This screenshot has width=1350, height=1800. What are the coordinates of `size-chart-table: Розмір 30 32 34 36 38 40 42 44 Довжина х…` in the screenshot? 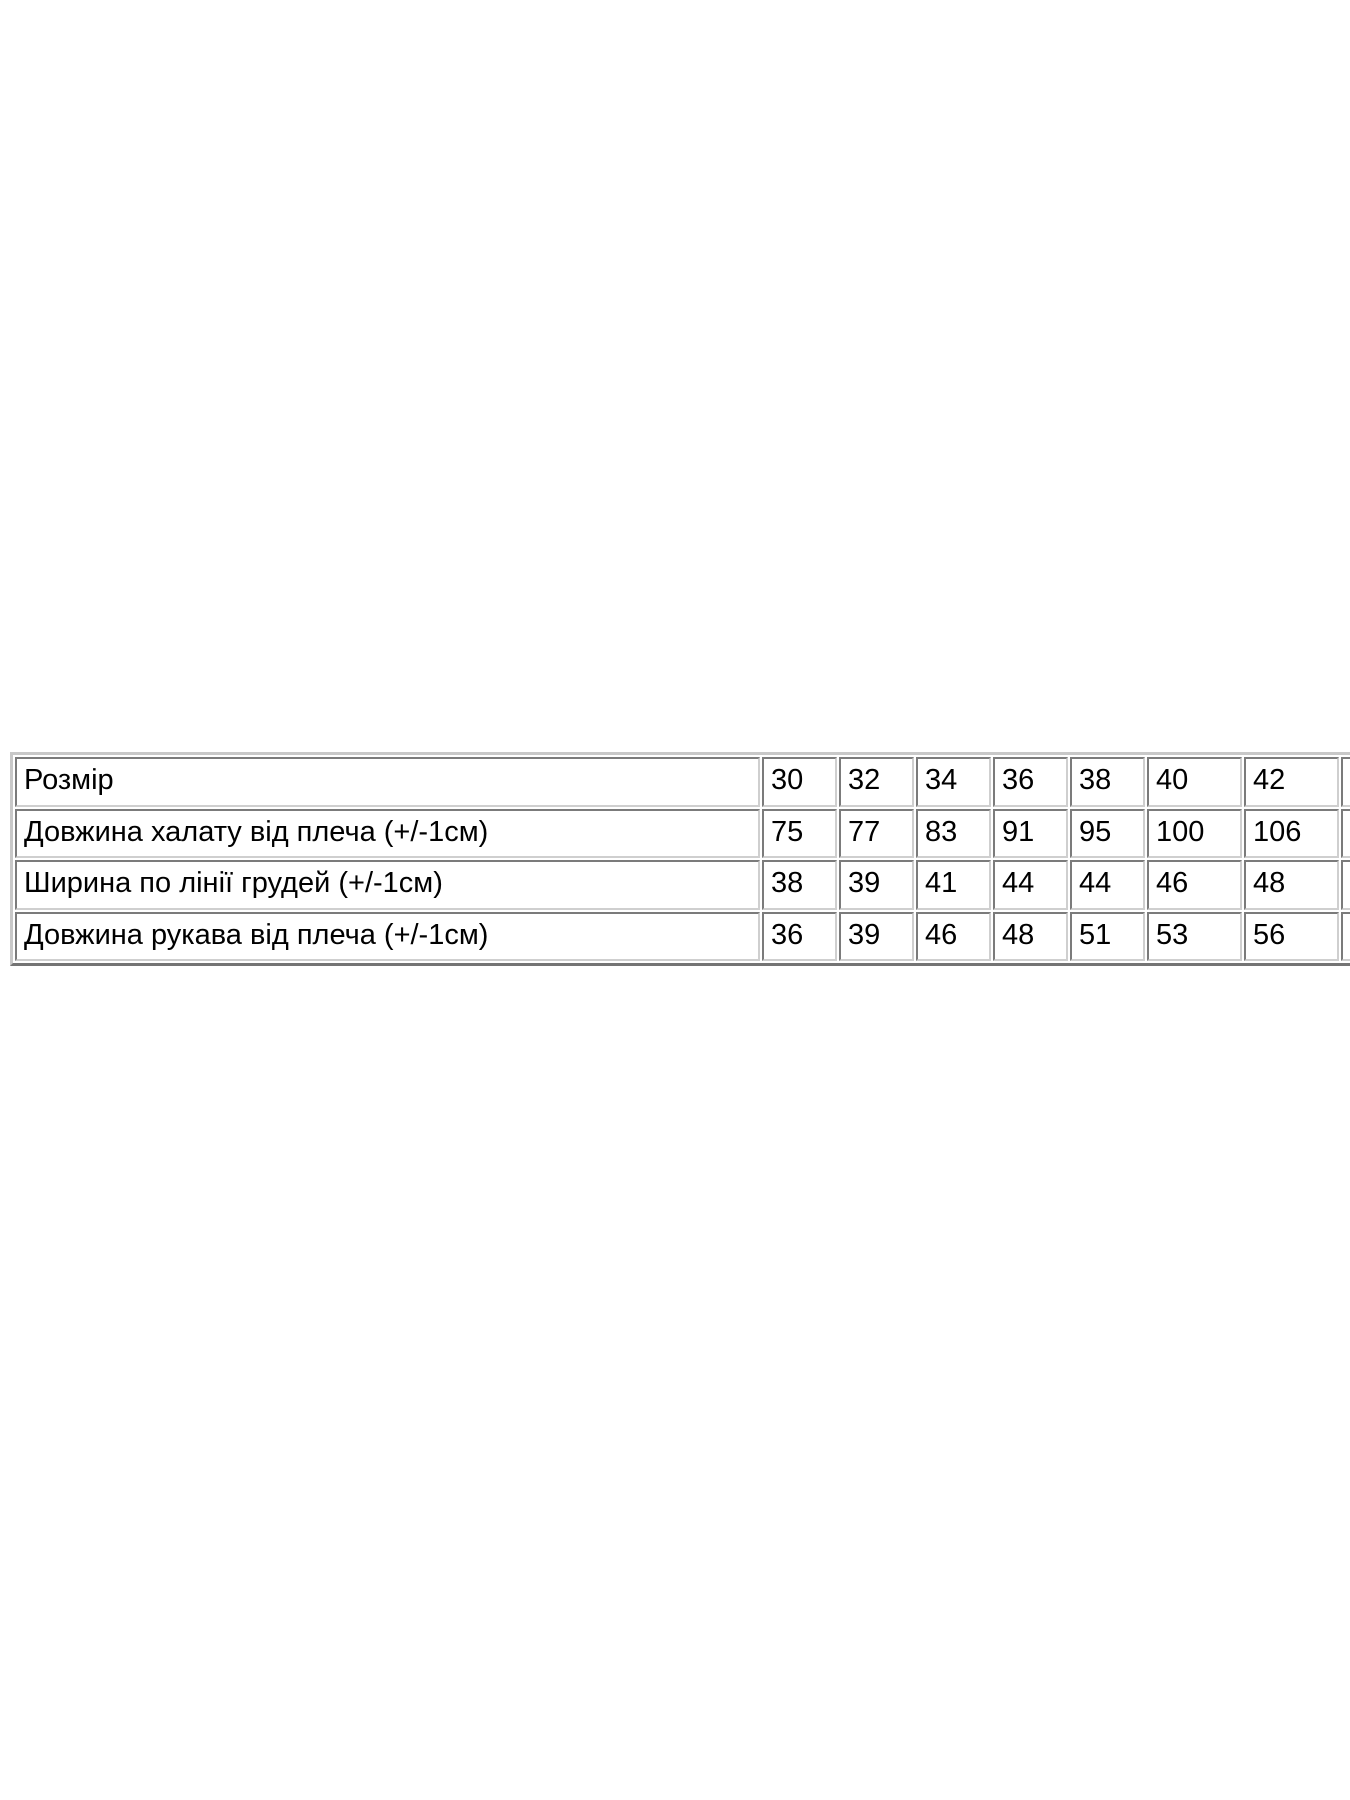 It's located at (680, 859).